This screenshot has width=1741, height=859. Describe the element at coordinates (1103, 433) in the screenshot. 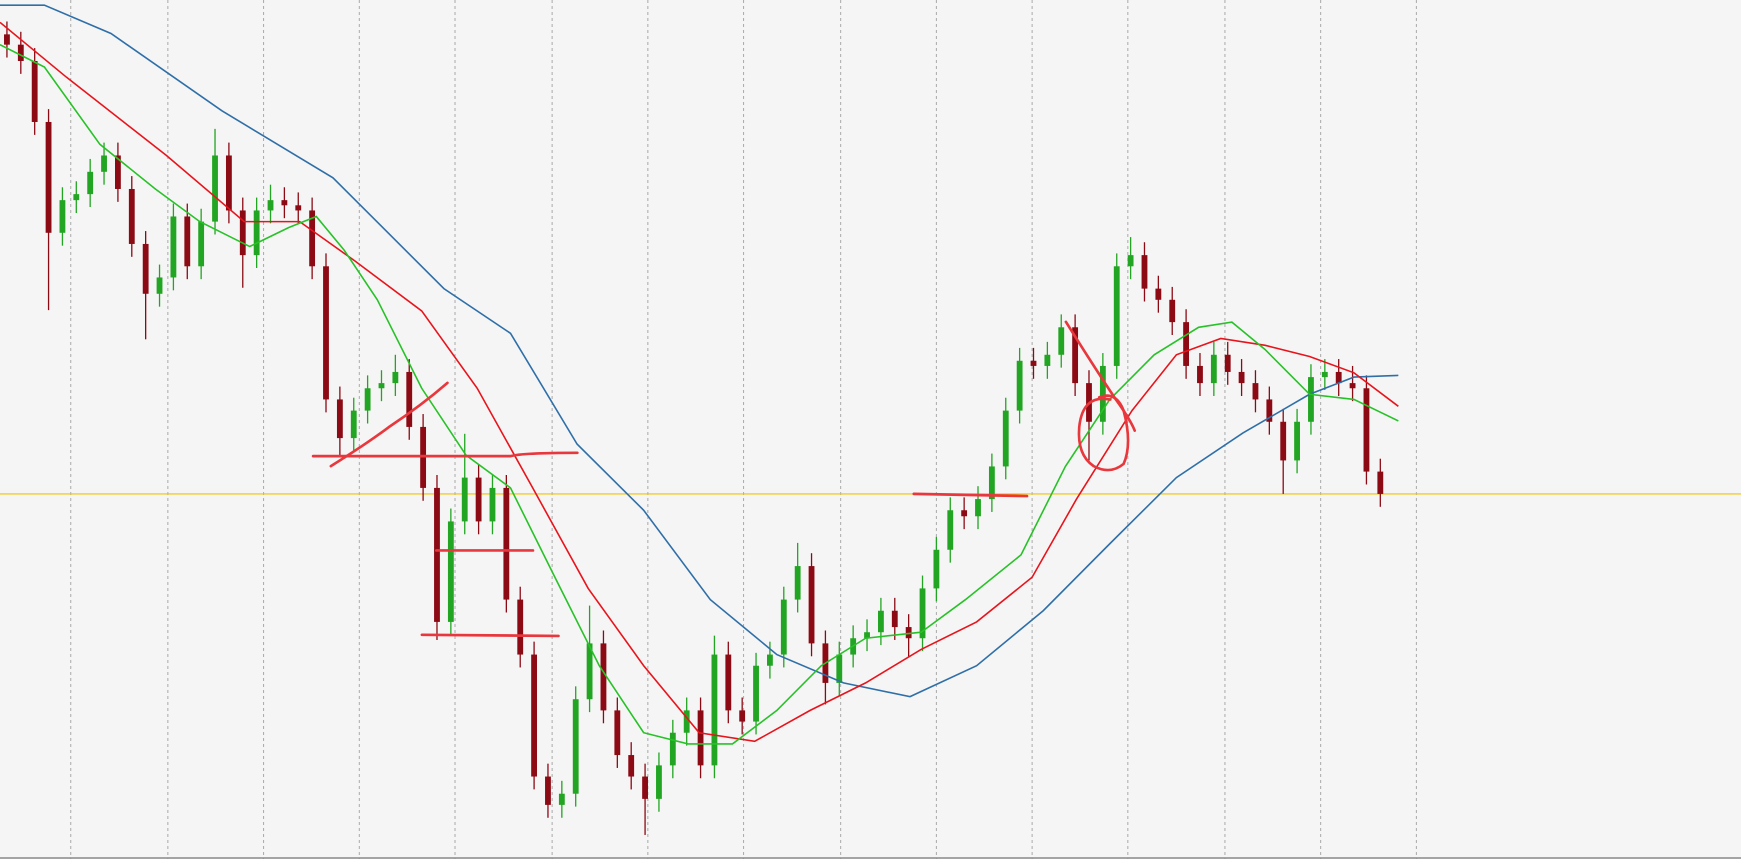

I see `circle-mark` at that location.